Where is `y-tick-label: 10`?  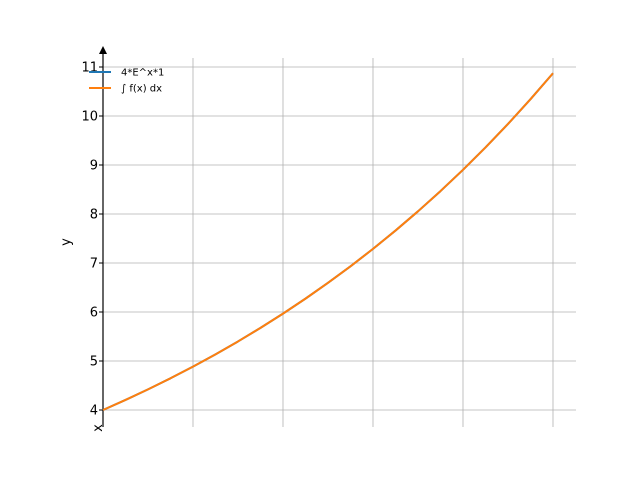 y-tick-label: 10 is located at coordinates (89, 117).